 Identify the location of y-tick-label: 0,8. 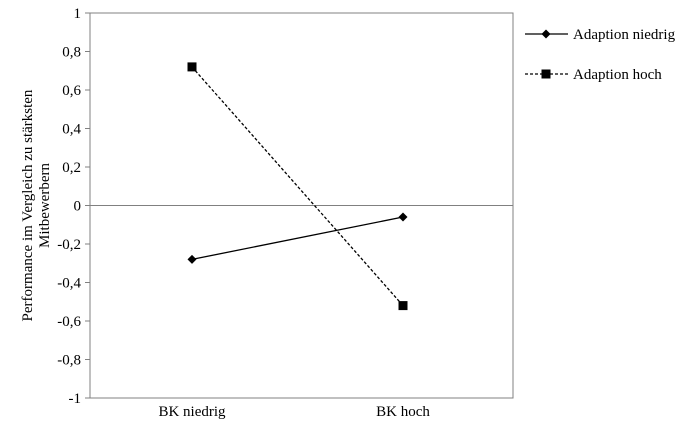
(71, 53).